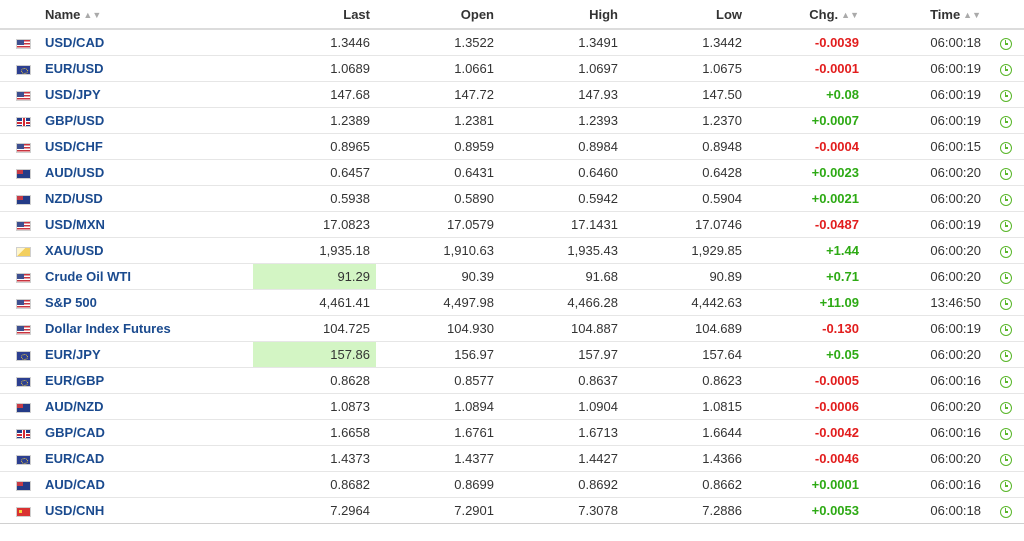 The width and height of the screenshot is (1024, 541). I want to click on instrument-name-link: EUR/GBP, so click(147, 380).